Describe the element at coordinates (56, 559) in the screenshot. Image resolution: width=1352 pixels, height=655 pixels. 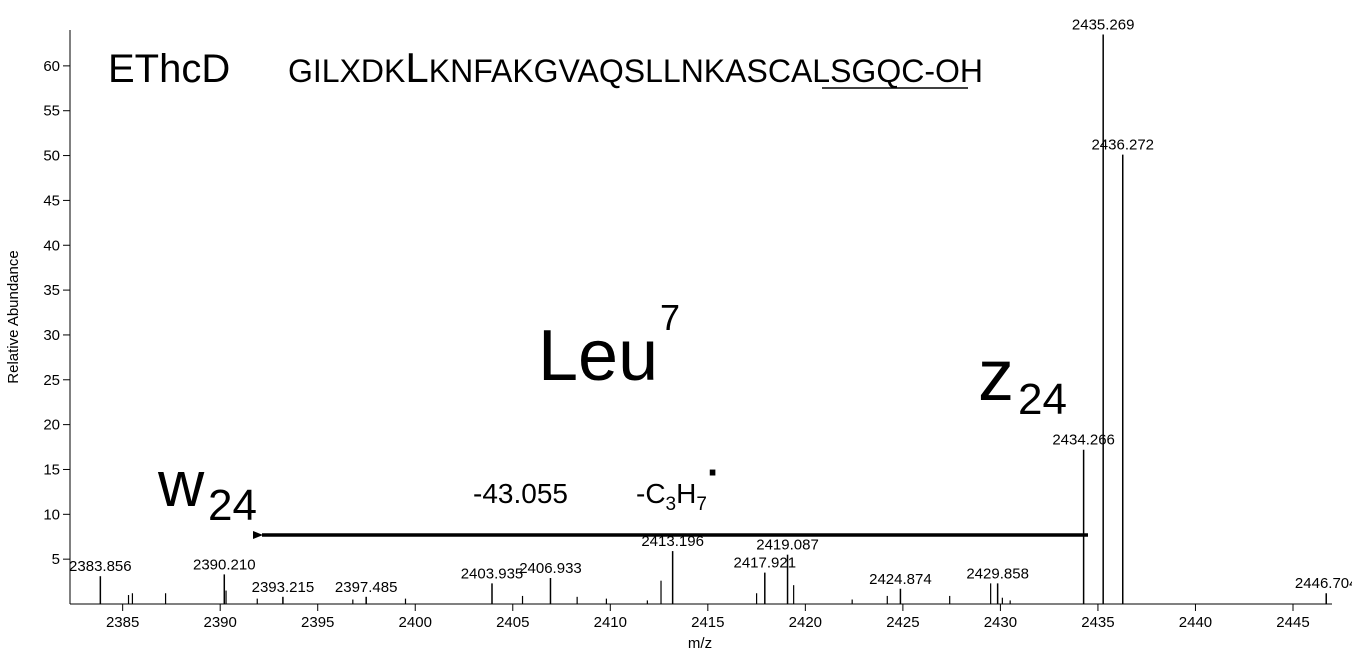
I see `y-tick-label: 5` at that location.